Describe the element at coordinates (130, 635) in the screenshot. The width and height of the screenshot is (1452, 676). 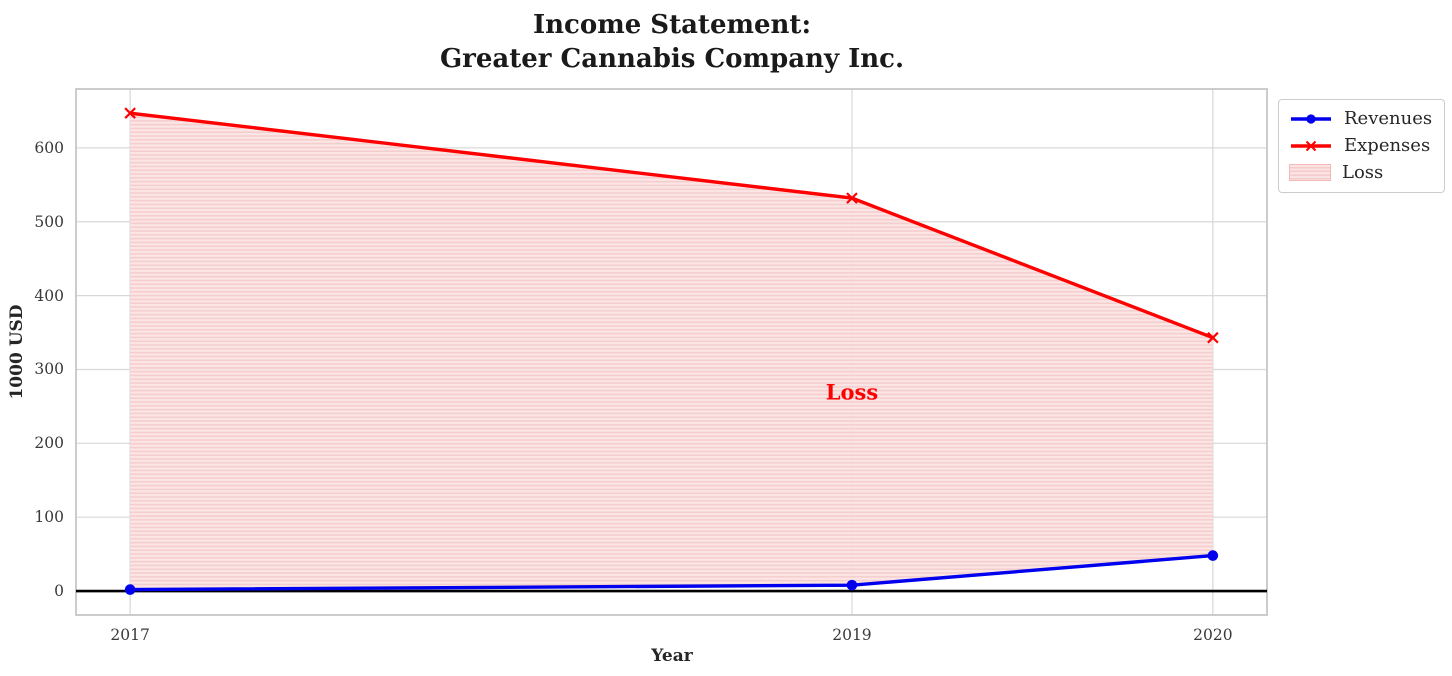
I see `x-tick-label: 2017` at that location.